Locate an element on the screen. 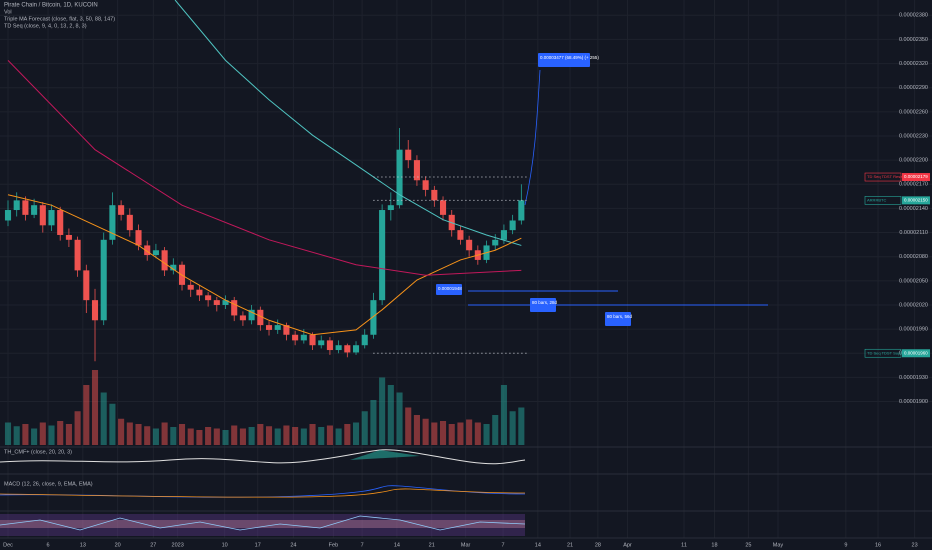 The image size is (932, 550). y-tick-label: 0.00002050 is located at coordinates (913, 281).